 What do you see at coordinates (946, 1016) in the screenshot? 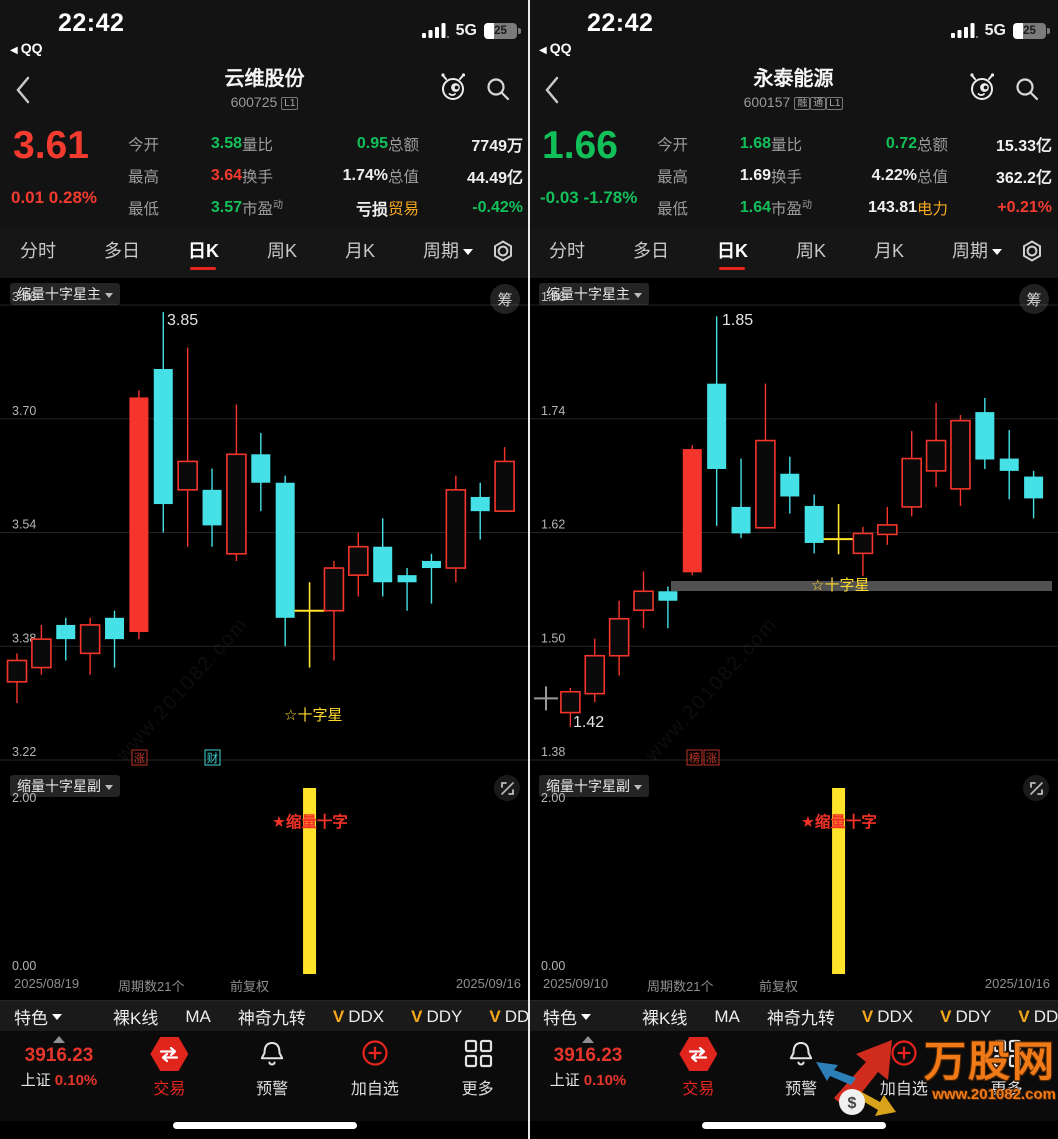
I see `vip-icon: V` at bounding box center [946, 1016].